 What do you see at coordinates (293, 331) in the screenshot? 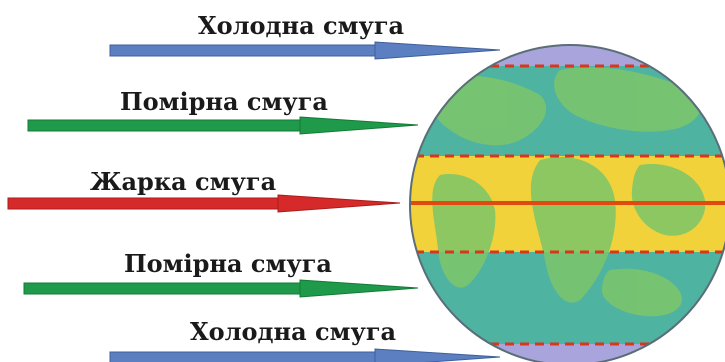
I see `label-cold-south: Холодна смуга` at bounding box center [293, 331].